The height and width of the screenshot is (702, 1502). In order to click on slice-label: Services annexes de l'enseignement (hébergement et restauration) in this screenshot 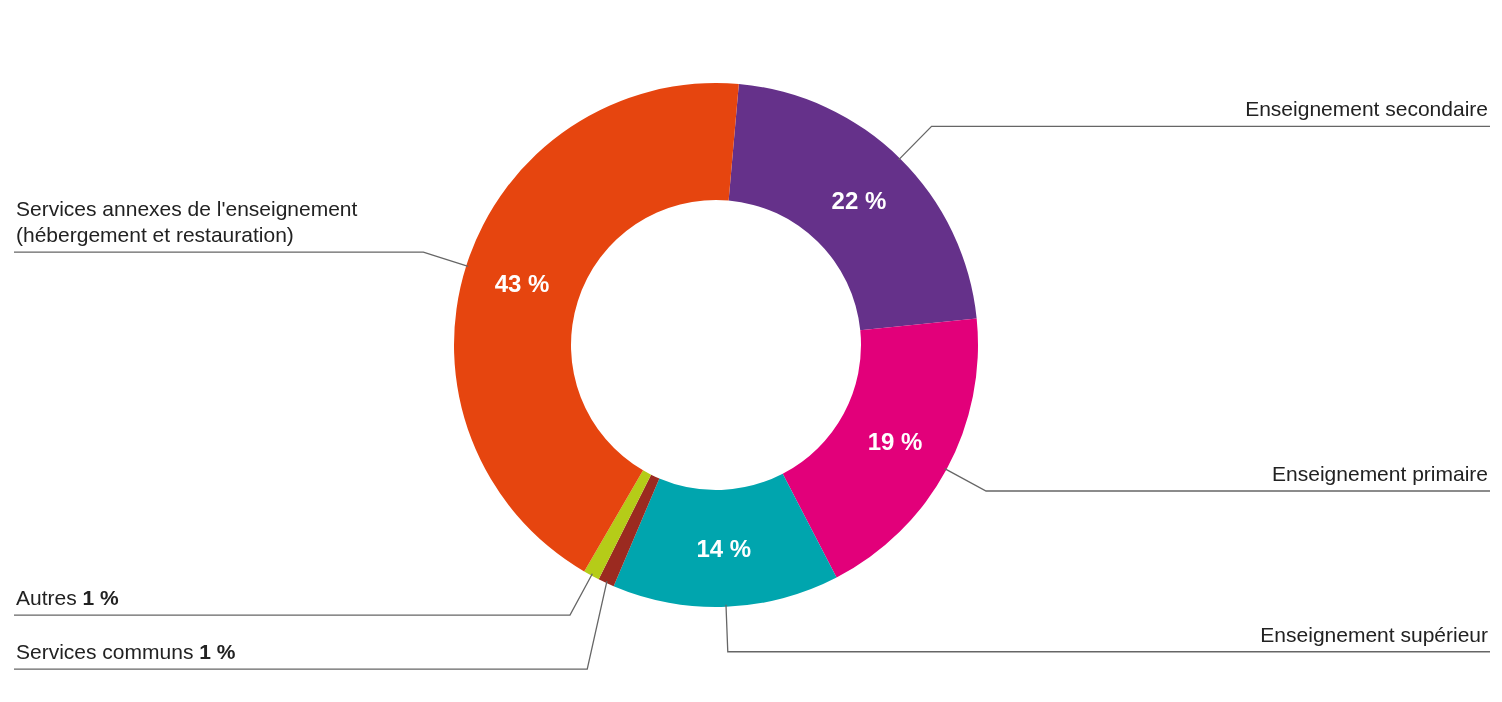, I will do `click(187, 222)`.